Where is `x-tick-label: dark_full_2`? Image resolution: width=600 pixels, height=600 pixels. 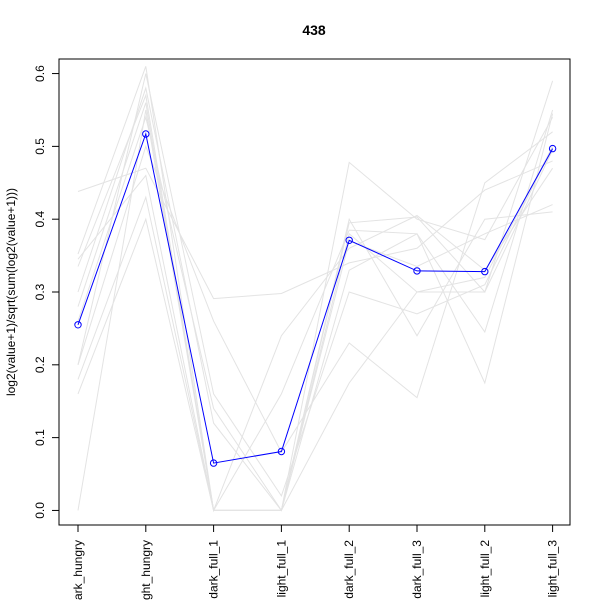
x-tick-label: dark_full_2 is located at coordinates (349, 569).